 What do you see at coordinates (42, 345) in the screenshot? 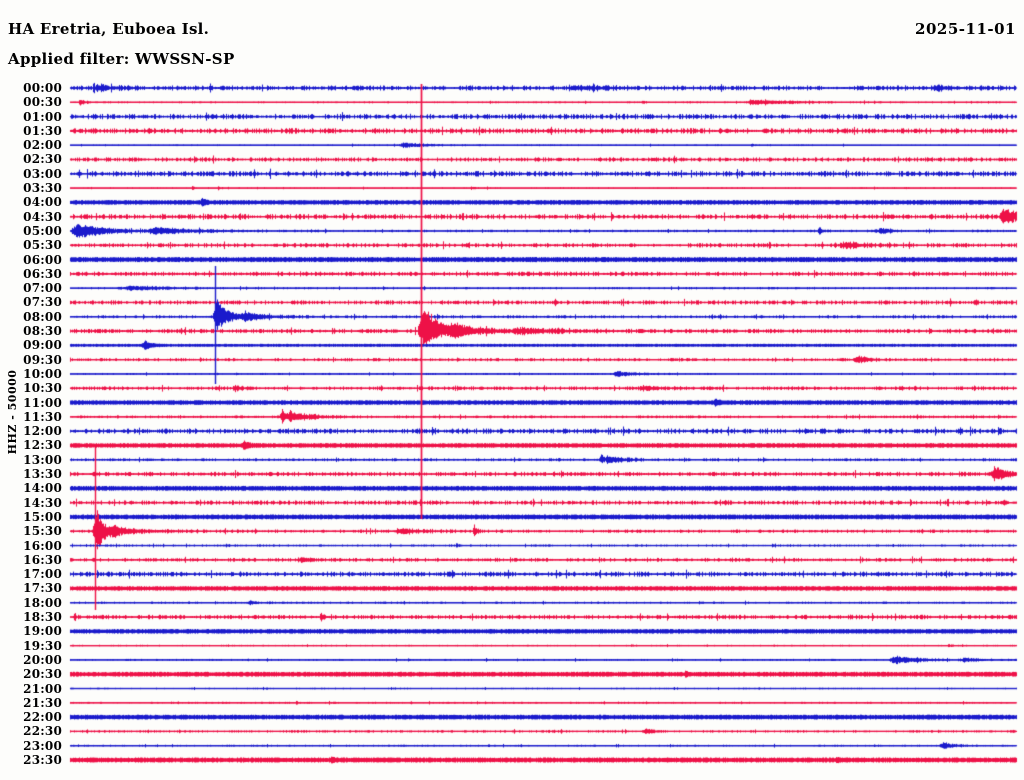
I see `time-label: 09:00` at bounding box center [42, 345].